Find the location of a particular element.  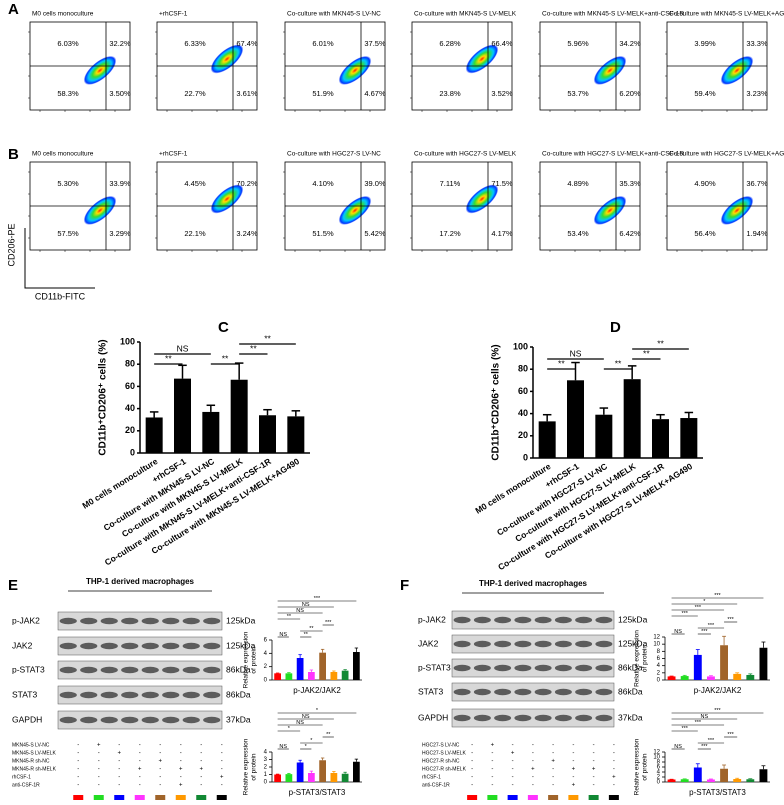

treatment-label: MKN45-S LV-MELK is located at coordinates (34, 753).